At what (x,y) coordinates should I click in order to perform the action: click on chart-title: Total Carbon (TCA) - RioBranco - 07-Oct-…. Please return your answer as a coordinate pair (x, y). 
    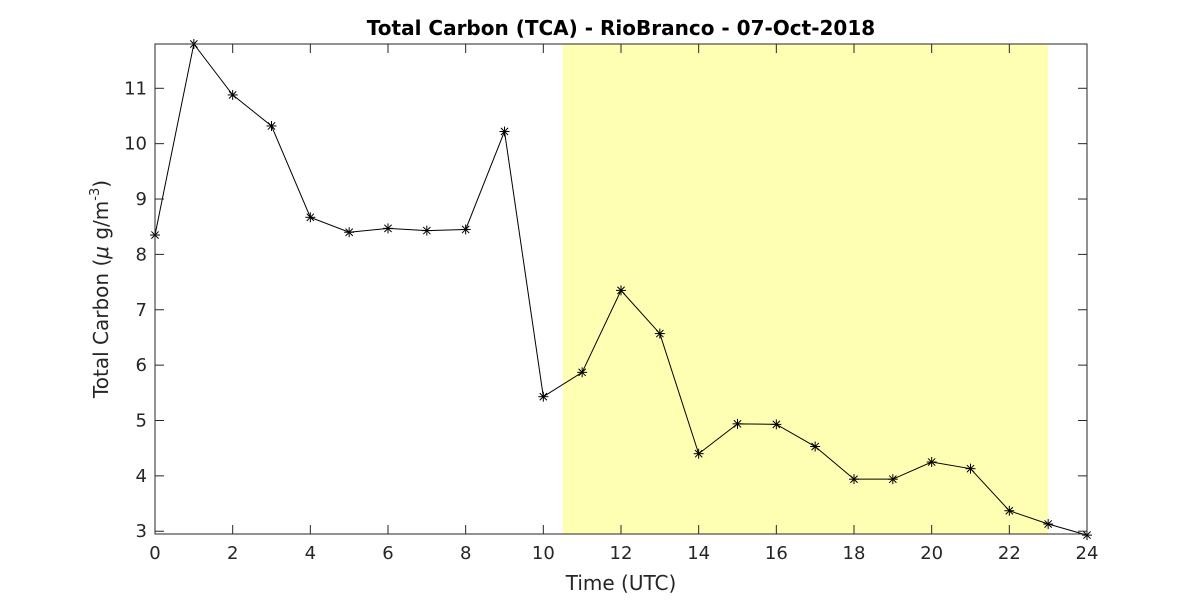
    Looking at the image, I should click on (621, 28).